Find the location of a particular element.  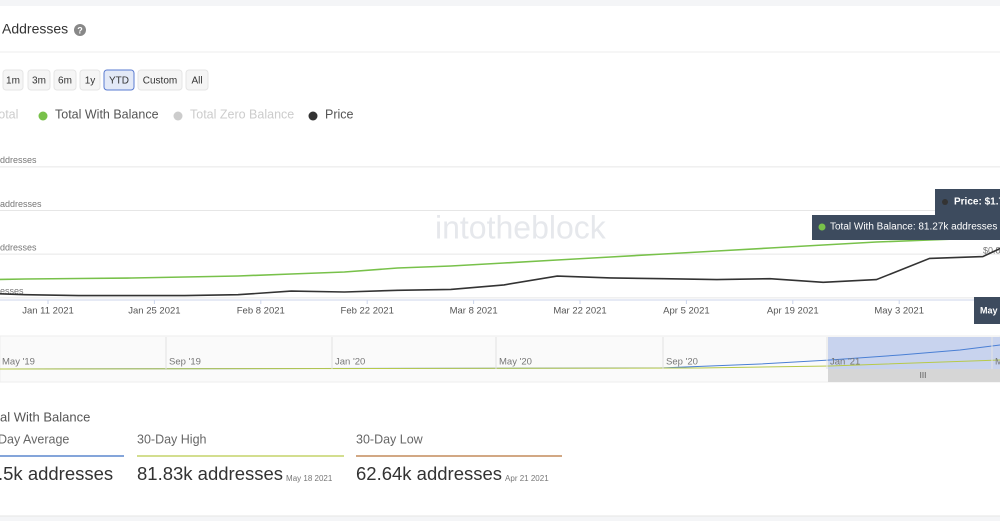

range-button-label: 1y is located at coordinates (90, 81).